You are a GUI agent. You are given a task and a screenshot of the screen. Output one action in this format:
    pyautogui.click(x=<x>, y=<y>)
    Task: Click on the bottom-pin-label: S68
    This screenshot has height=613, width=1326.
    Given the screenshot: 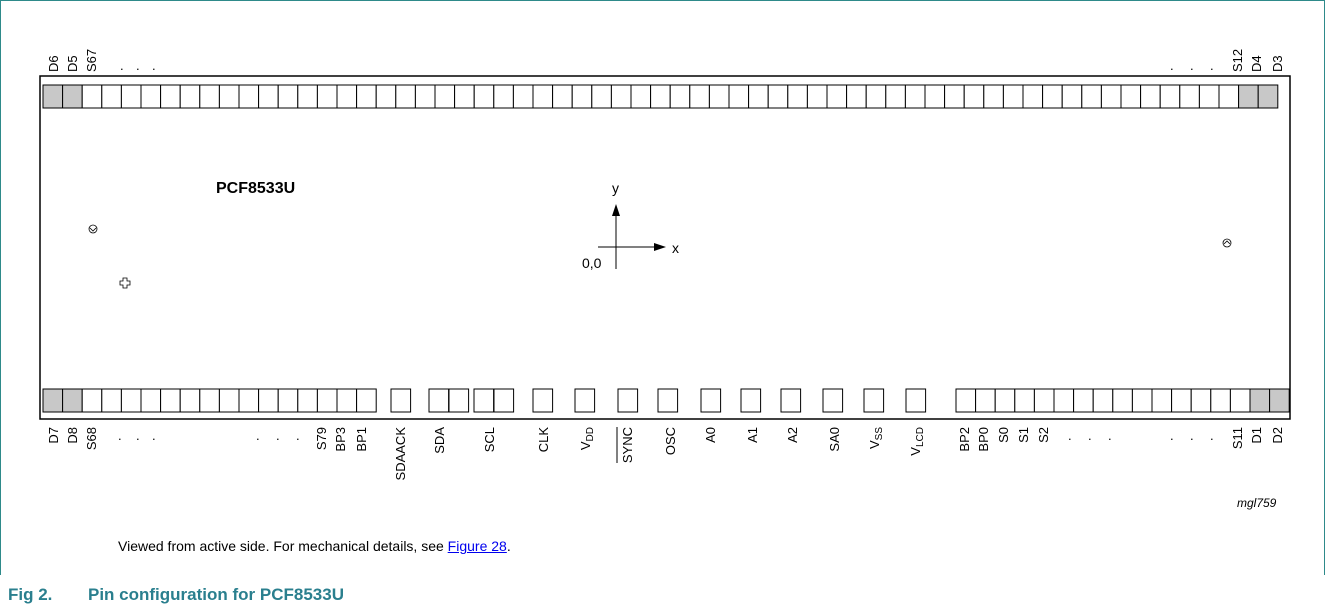 What is the action you would take?
    pyautogui.click(x=91, y=438)
    